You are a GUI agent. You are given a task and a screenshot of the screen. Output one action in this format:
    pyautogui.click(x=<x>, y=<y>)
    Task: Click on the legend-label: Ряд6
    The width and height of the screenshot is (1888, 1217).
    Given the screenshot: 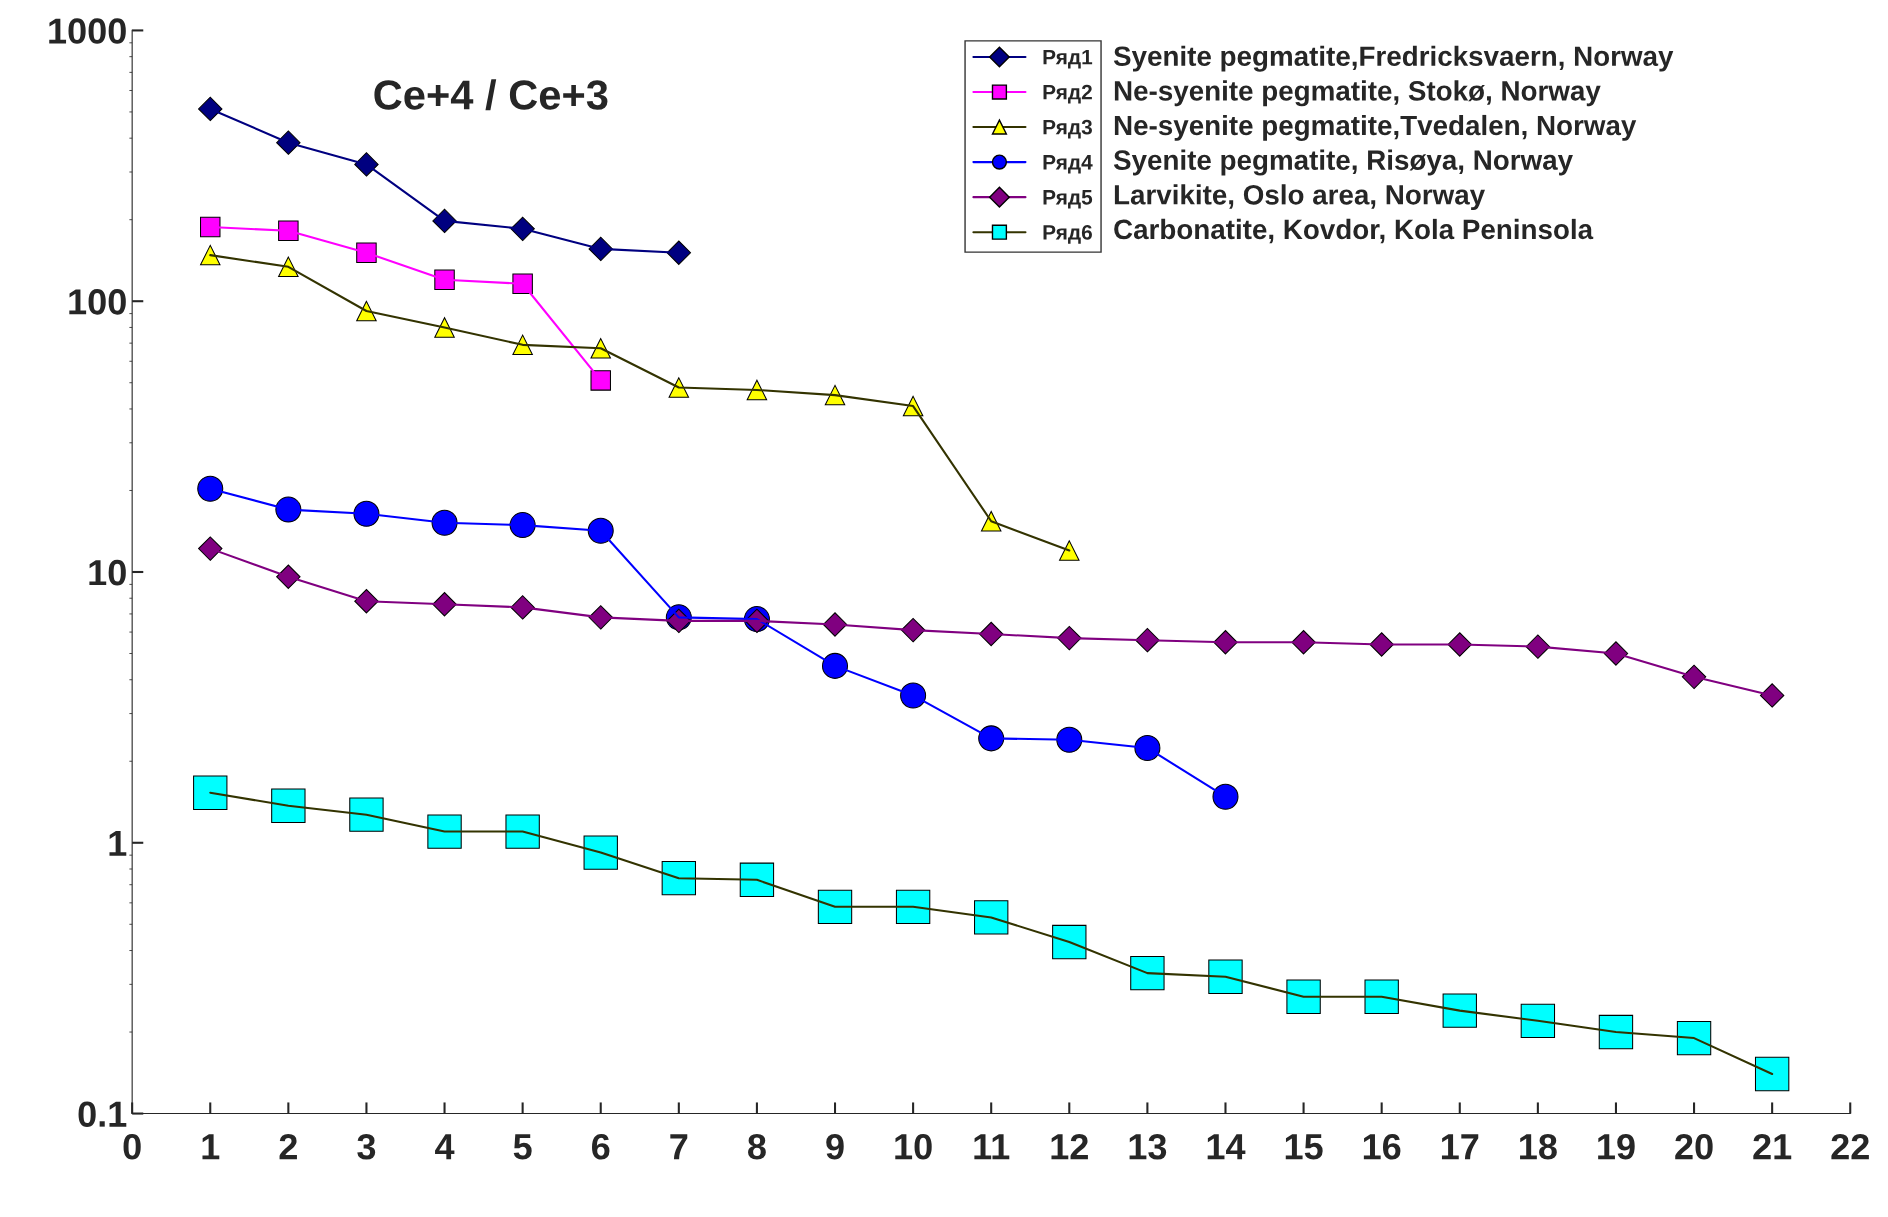 What is the action you would take?
    pyautogui.click(x=1067, y=234)
    